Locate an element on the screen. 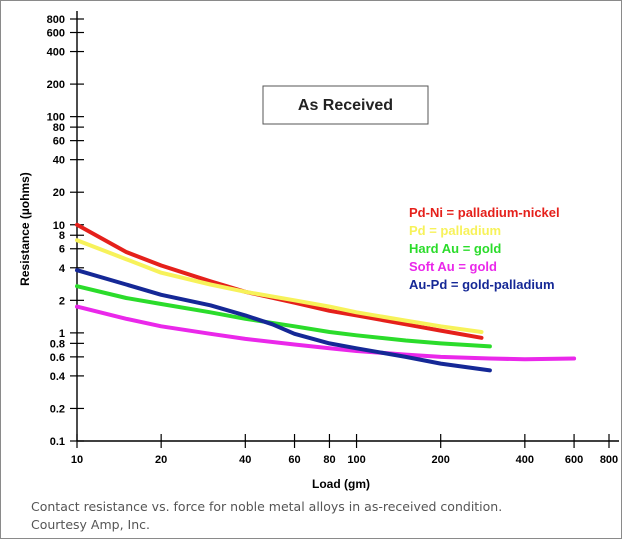  y-tick-label: 800 is located at coordinates (56, 20).